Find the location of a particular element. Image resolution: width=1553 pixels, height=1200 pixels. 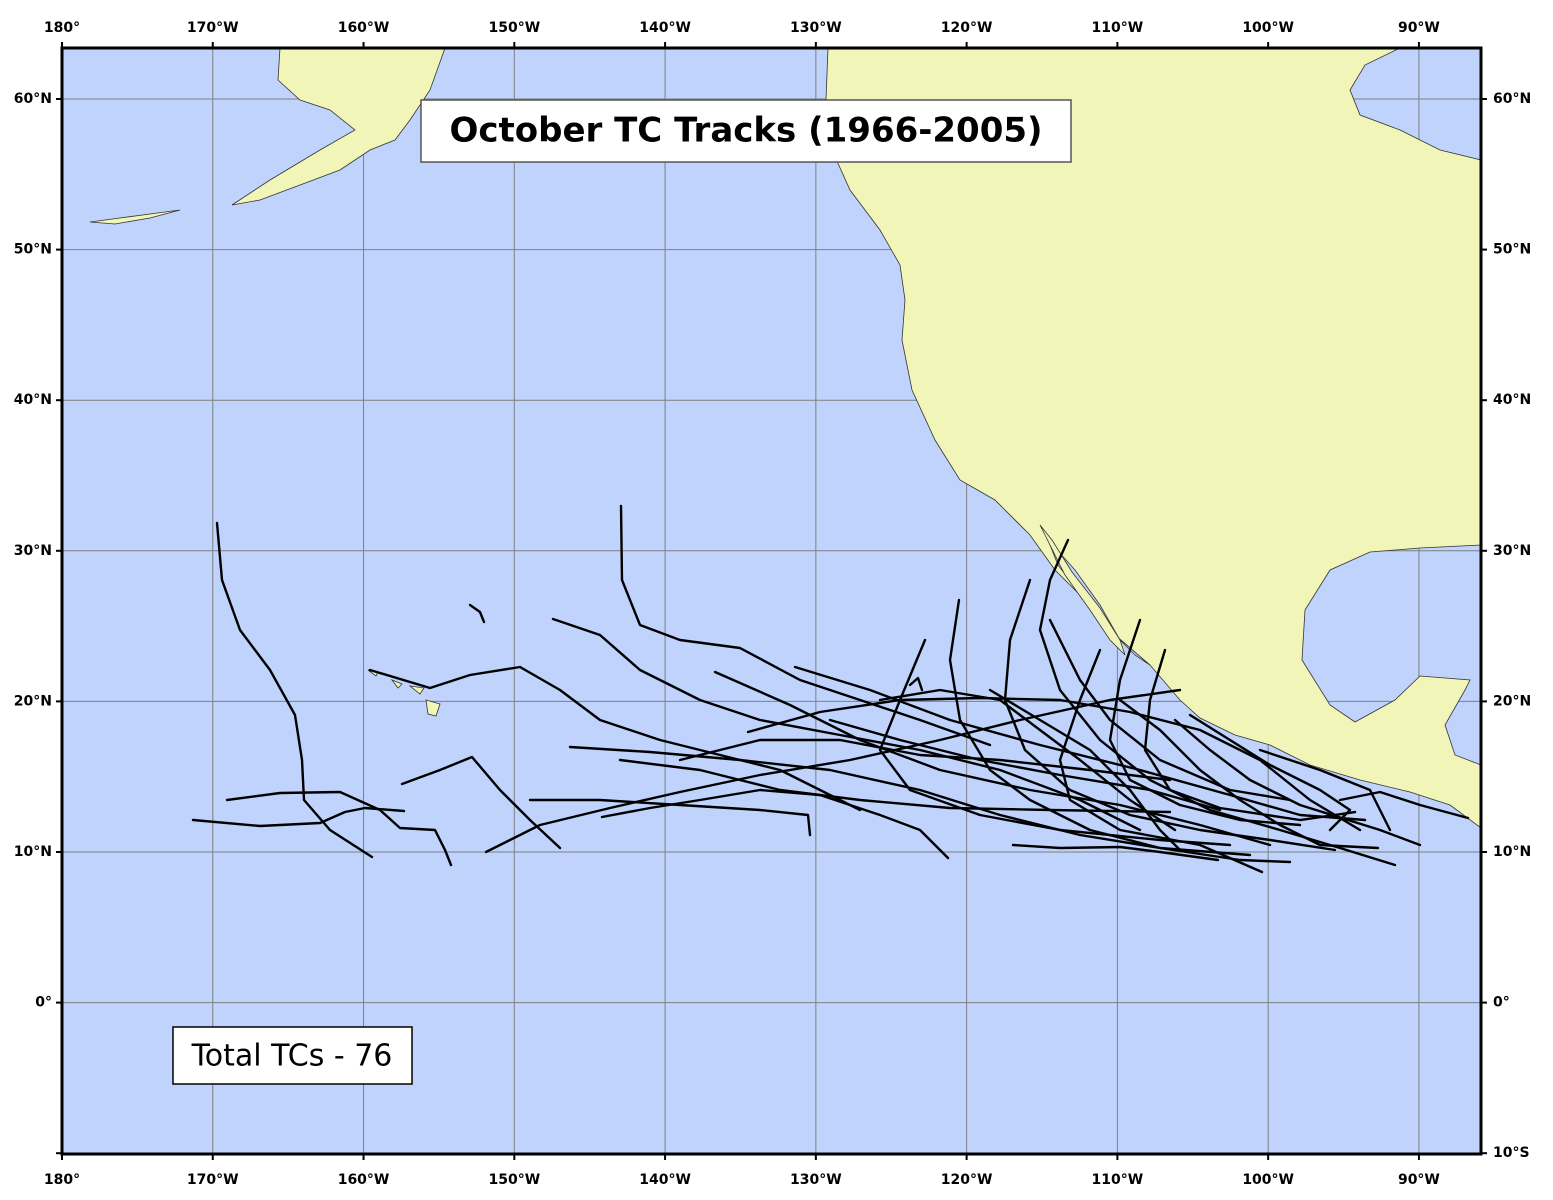

aleutians is located at coordinates (135, 217).